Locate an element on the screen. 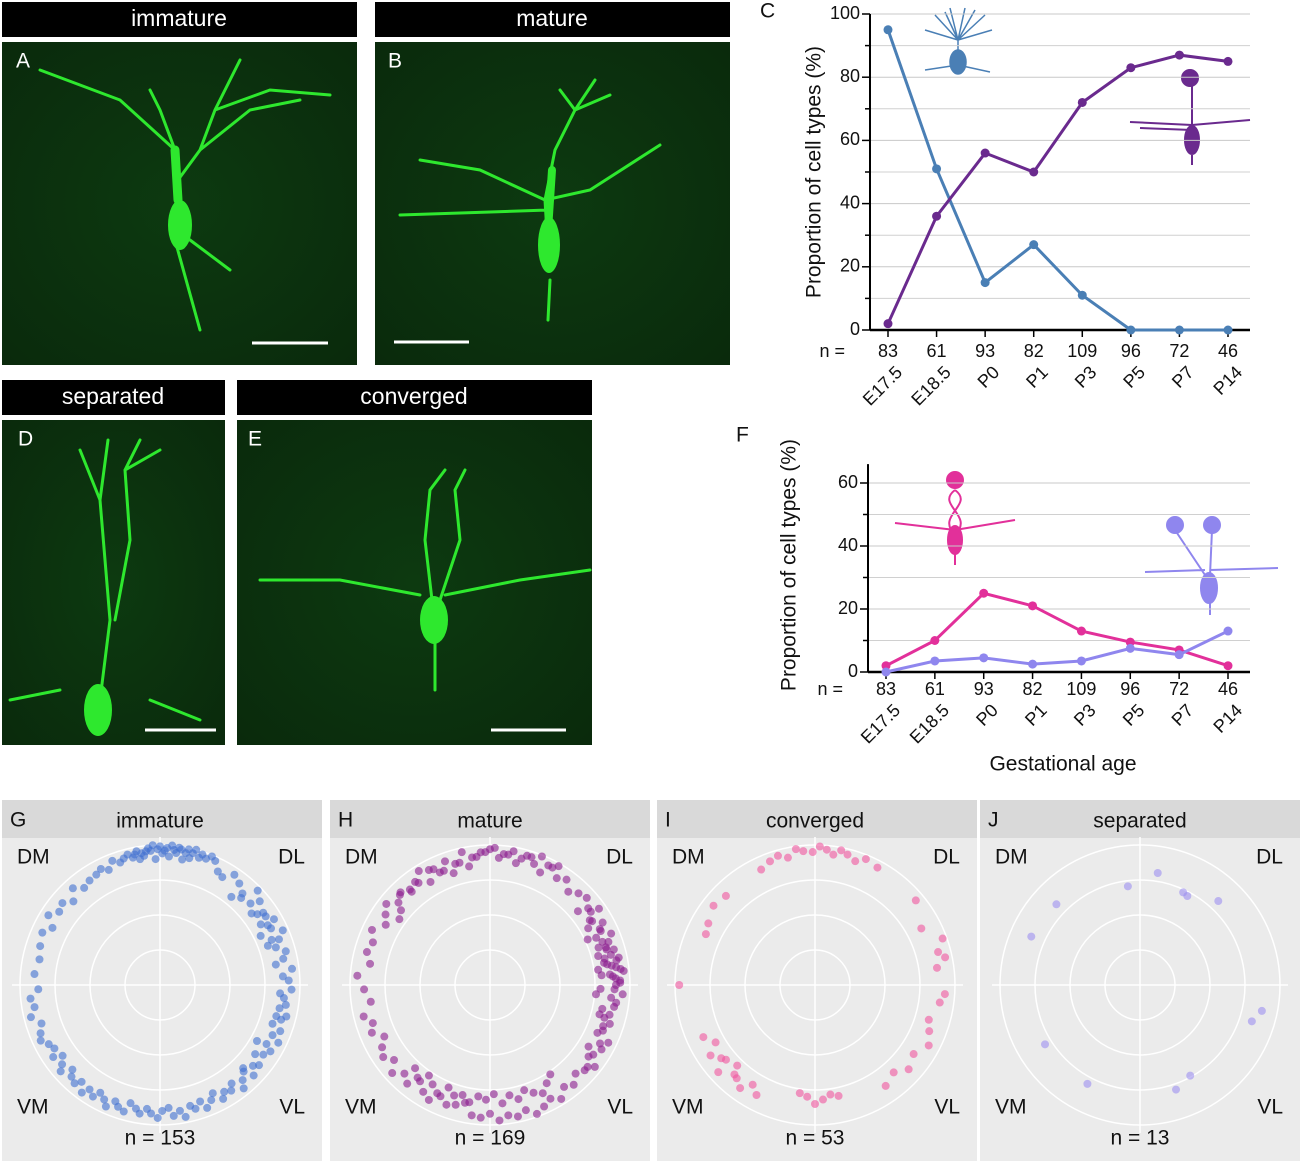 This screenshot has height=1166, width=1300. n-value: 61 is located at coordinates (937, 351).